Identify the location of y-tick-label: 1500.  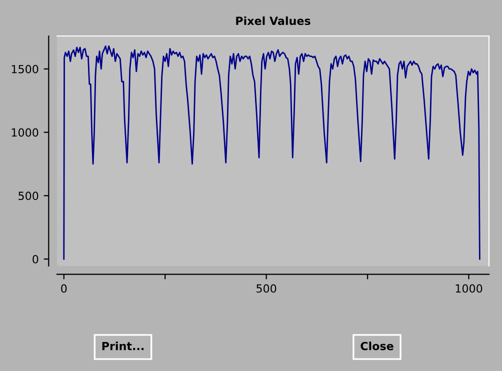
(25, 69).